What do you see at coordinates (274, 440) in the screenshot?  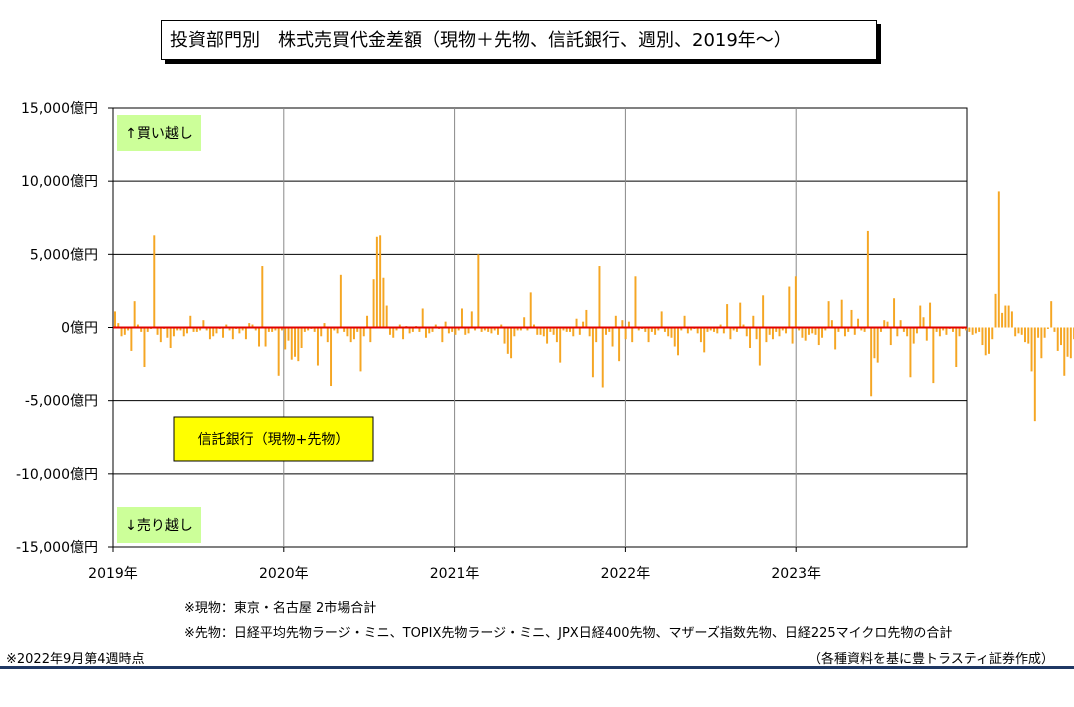 I see `legend-text: 信託銀行（現物+先物）` at bounding box center [274, 440].